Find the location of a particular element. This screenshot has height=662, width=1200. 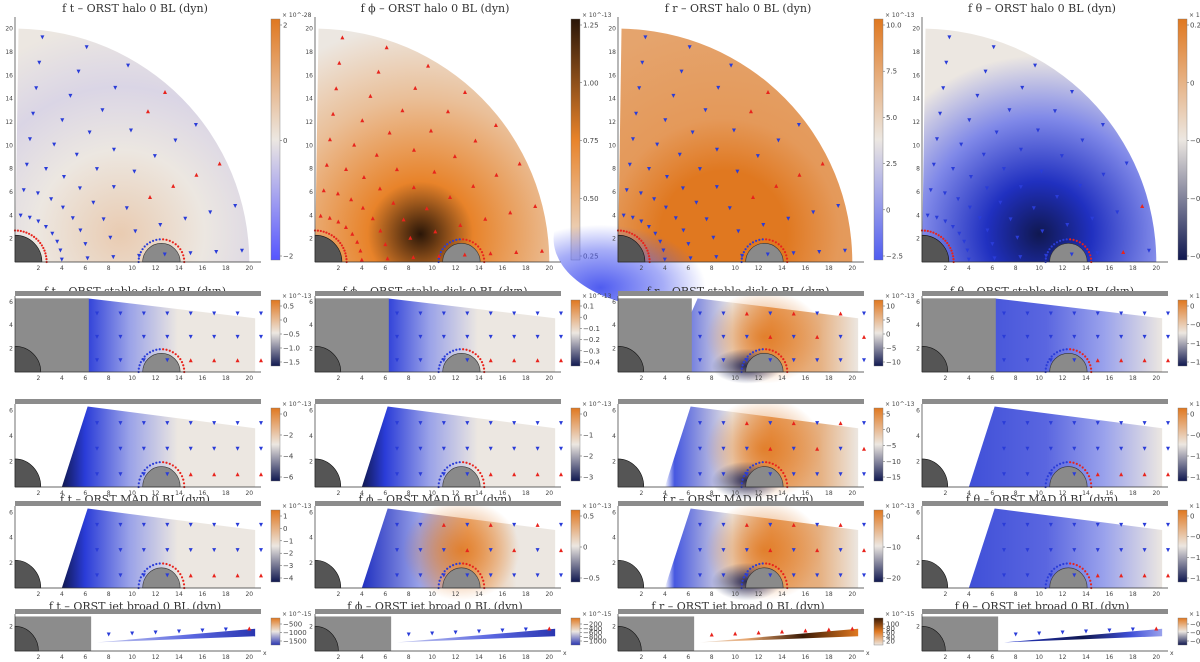

x-tick-label: 4 is located at coordinates (362, 493).